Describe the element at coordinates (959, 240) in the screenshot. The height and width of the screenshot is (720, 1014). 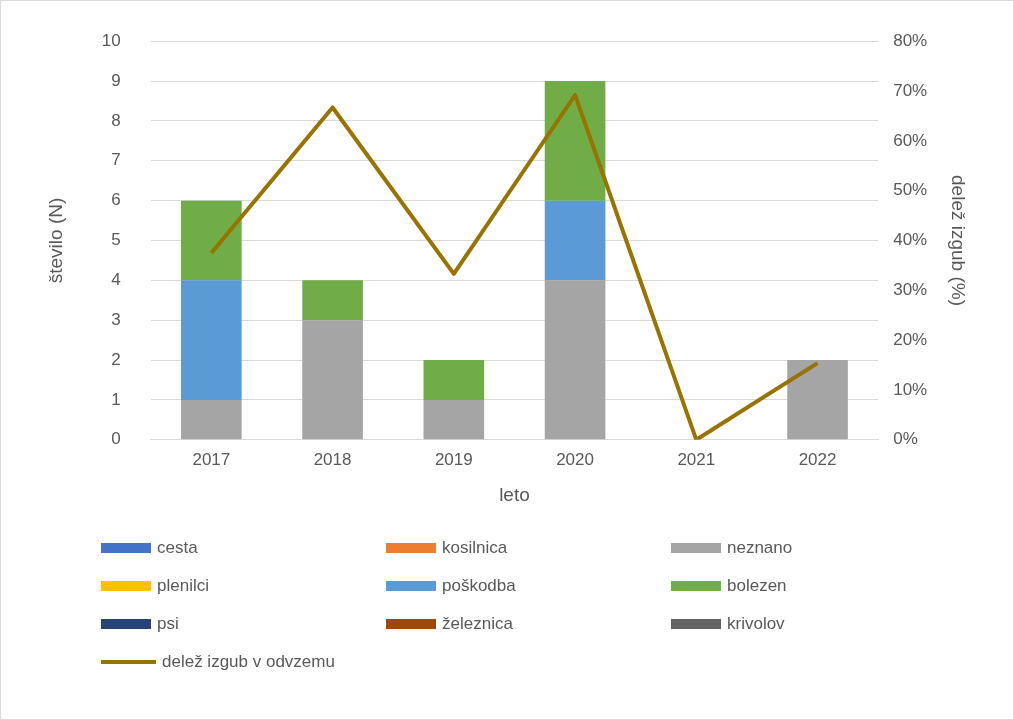
I see `y2-axis-title: delež izgub (%)` at that location.